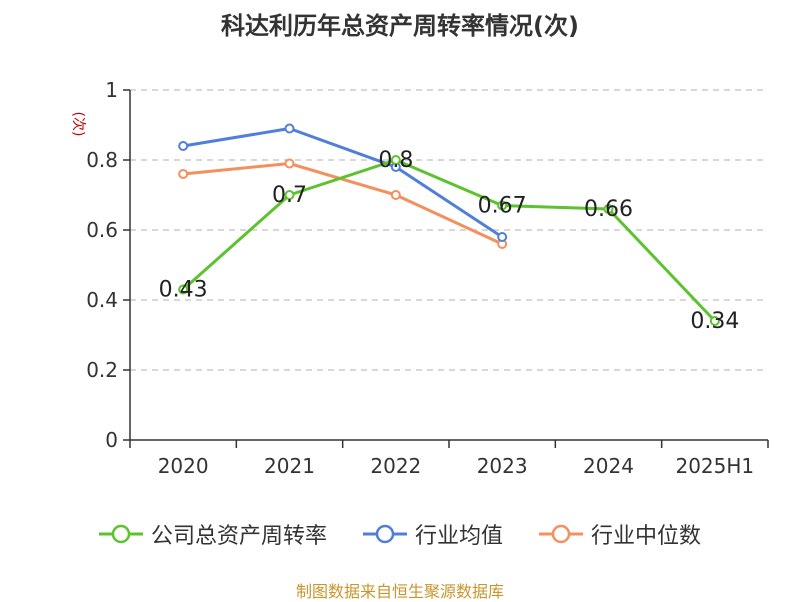 The height and width of the screenshot is (602, 800). I want to click on legend: 公司总资产周转率 行业均值 行业中位数, so click(400, 534).